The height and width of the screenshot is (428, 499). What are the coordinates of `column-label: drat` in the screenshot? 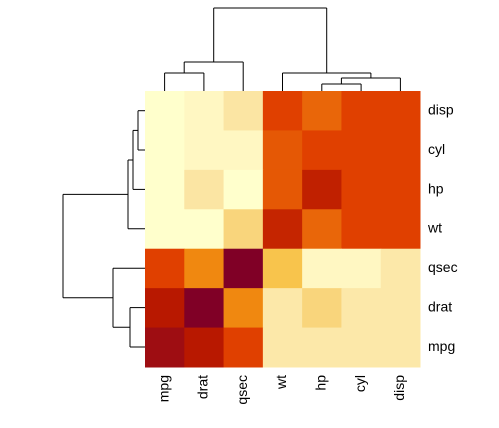 It's located at (203, 387).